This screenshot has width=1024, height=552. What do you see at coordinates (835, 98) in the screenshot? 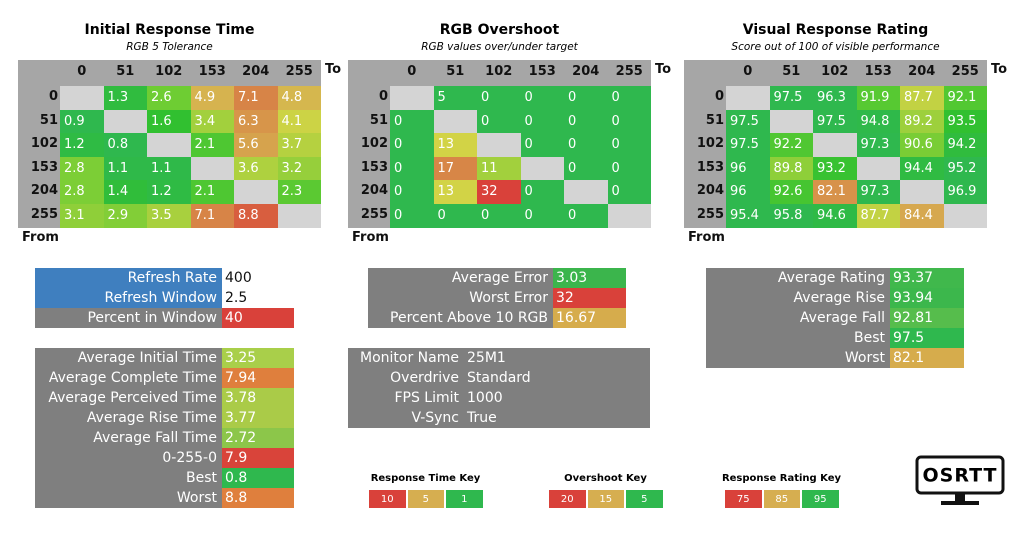
I see `heat-cell: 96.3` at bounding box center [835, 98].